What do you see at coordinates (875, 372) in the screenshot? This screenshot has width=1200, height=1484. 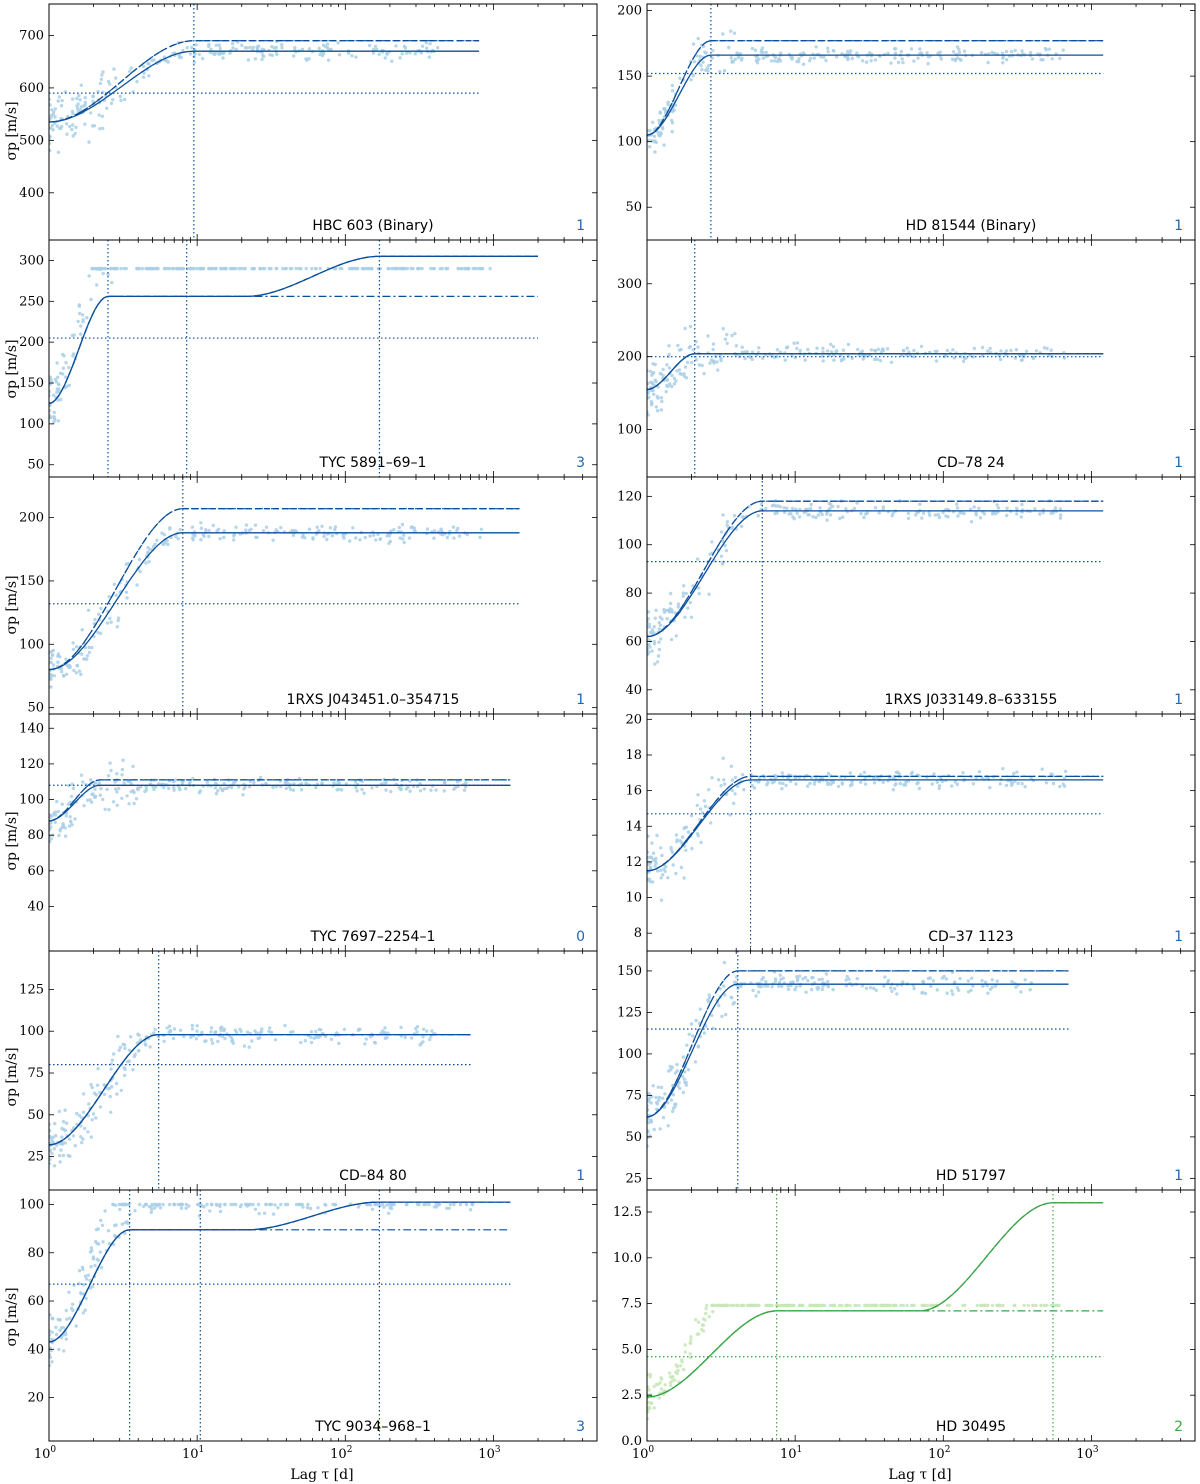 I see `dashdot-curve` at bounding box center [875, 372].